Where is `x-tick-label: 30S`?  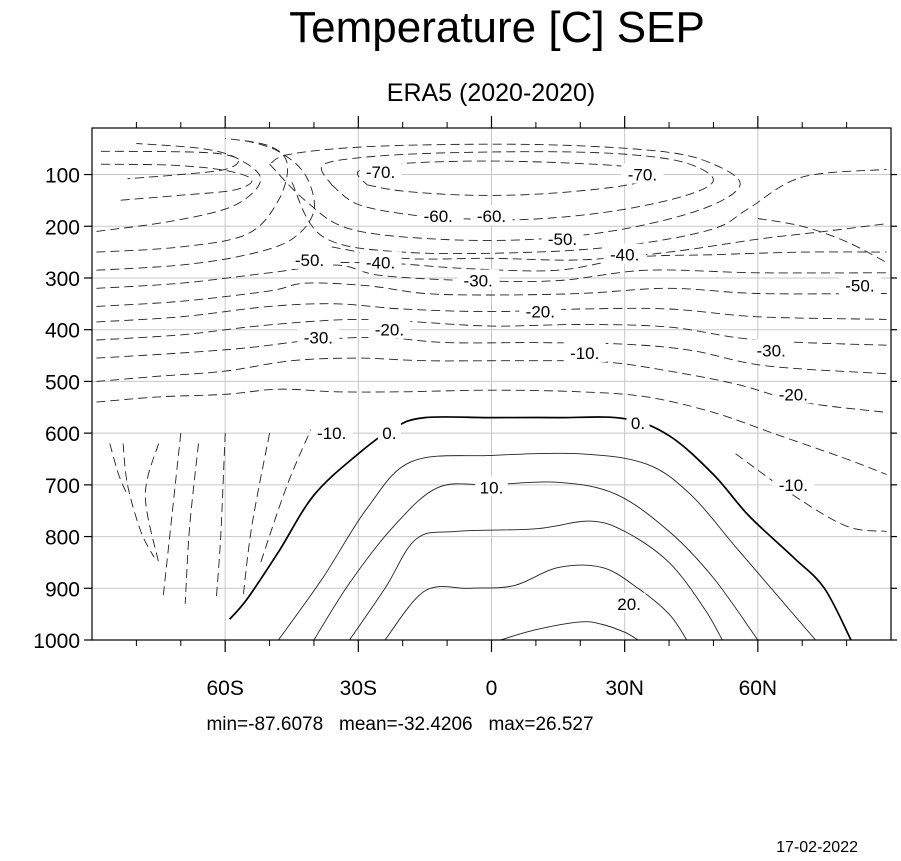
x-tick-label: 30S is located at coordinates (358, 688).